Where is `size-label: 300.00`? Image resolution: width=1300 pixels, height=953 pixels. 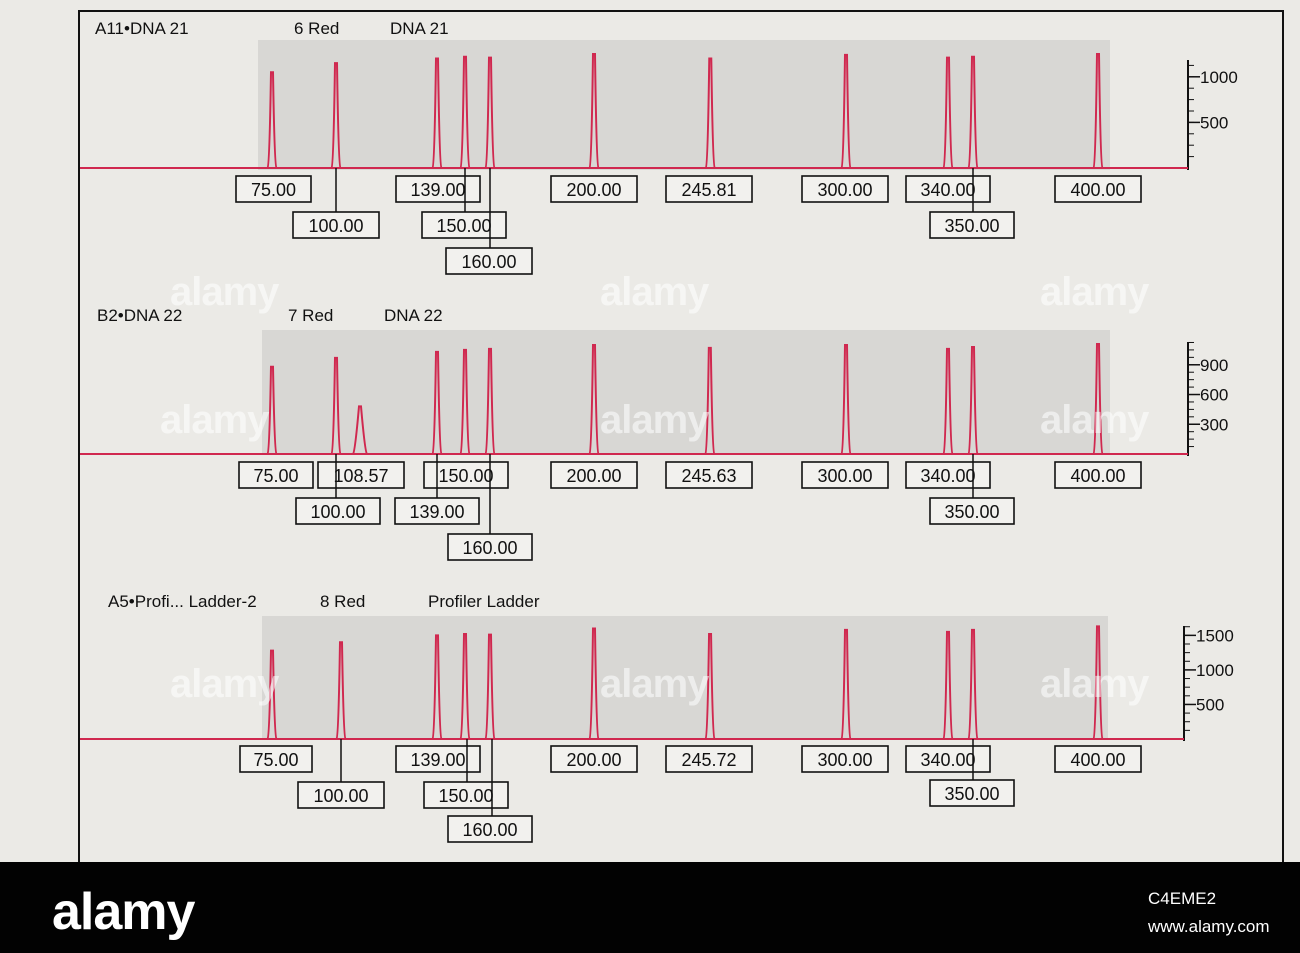 size-label: 300.00 is located at coordinates (844, 760).